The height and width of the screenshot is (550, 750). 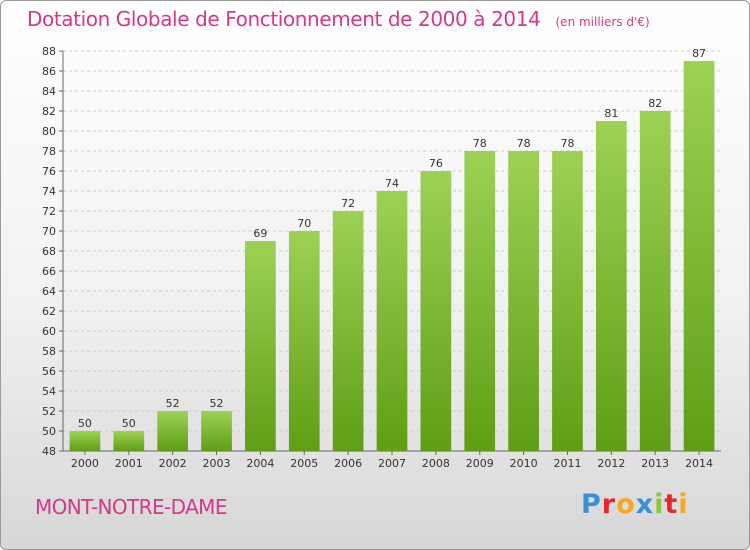 What do you see at coordinates (49, 131) in the screenshot?
I see `y-tick-label: 80` at bounding box center [49, 131].